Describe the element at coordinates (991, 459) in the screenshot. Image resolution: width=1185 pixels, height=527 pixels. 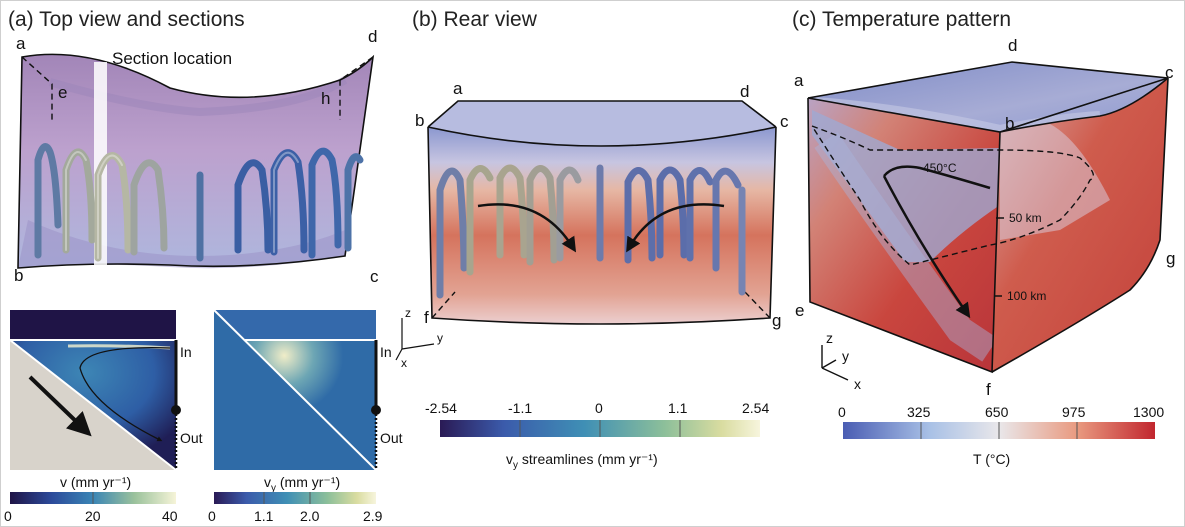
I see `t-colorbar-label: T (°C)` at that location.